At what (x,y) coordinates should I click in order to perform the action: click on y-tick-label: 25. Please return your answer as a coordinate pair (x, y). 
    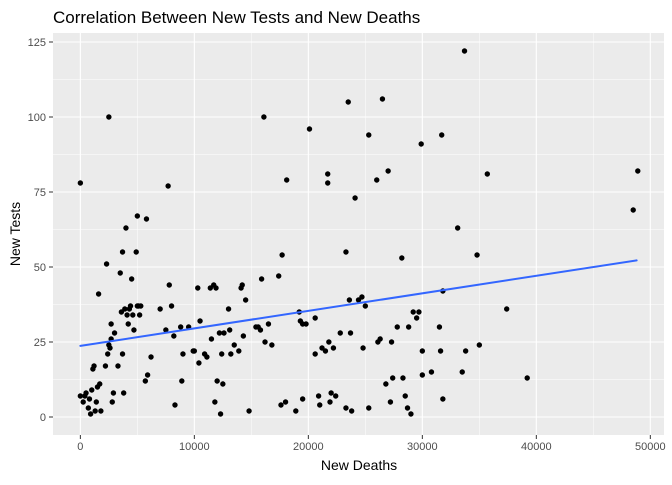
    Looking at the image, I should click on (40, 343).